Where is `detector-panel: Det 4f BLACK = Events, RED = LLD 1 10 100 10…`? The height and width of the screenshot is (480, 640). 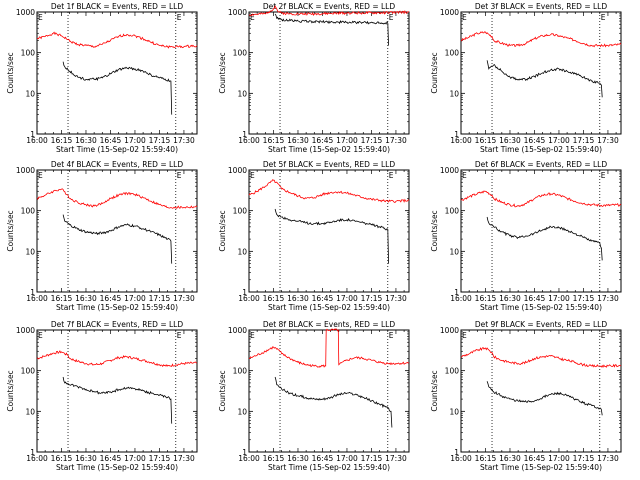
detector-panel: Det 4f BLACK = Events, RED = LLD 1 10 100 10… is located at coordinates (102, 236).